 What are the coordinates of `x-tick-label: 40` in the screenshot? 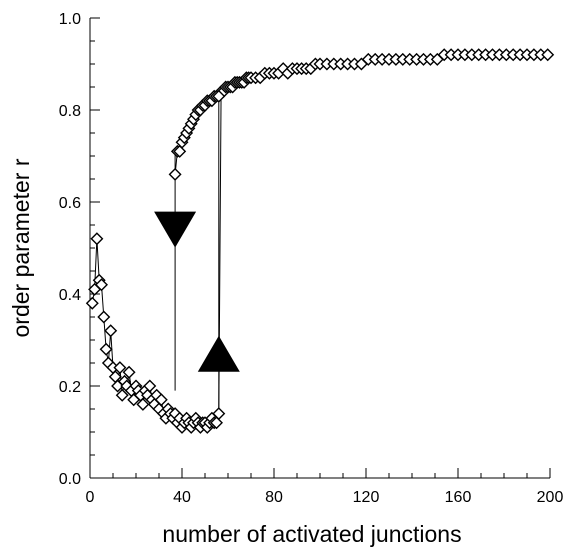 It's located at (182, 497).